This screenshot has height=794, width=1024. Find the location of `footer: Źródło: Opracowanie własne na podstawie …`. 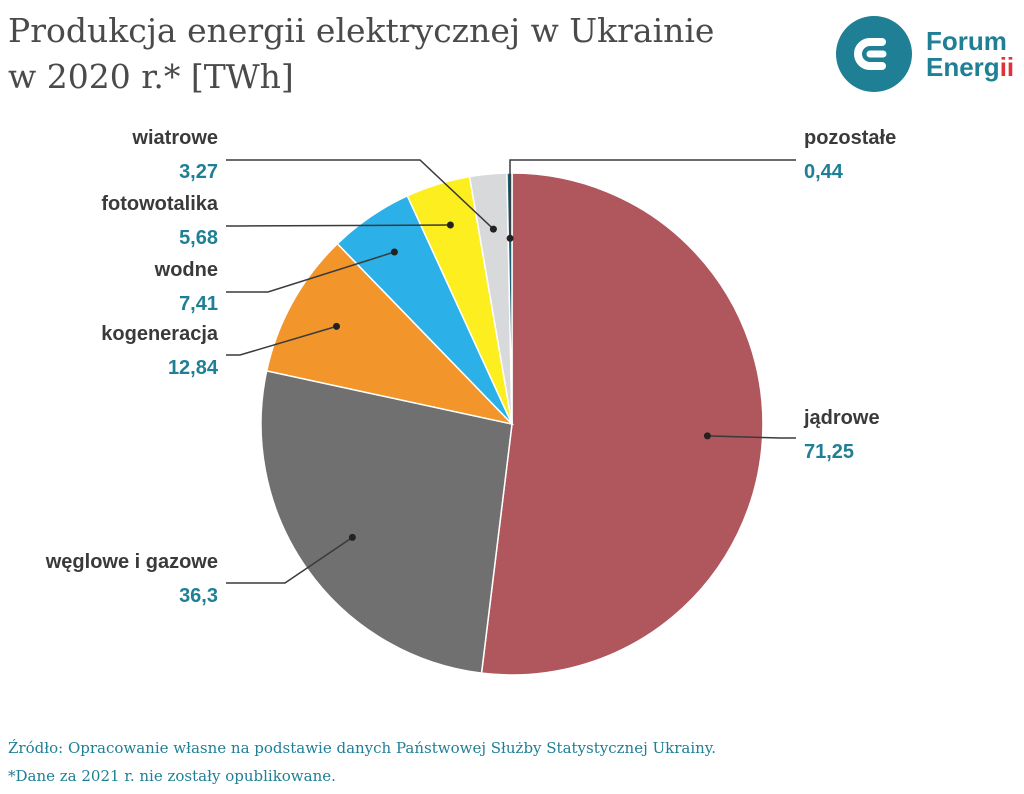

footer: Źródło: Opracowanie własne na podstawie … is located at coordinates (362, 762).